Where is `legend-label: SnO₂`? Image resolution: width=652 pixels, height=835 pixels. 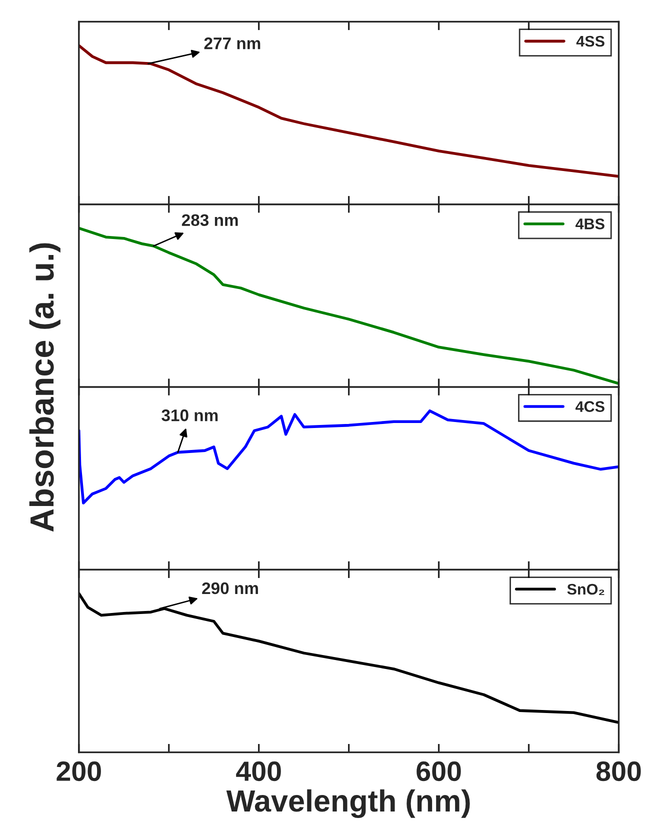 legend-label: SnO₂ is located at coordinates (585, 589).